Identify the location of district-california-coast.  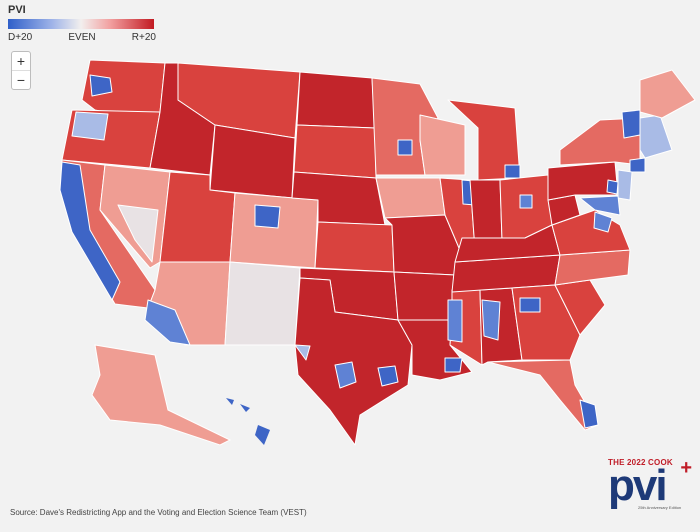
(90, 231).